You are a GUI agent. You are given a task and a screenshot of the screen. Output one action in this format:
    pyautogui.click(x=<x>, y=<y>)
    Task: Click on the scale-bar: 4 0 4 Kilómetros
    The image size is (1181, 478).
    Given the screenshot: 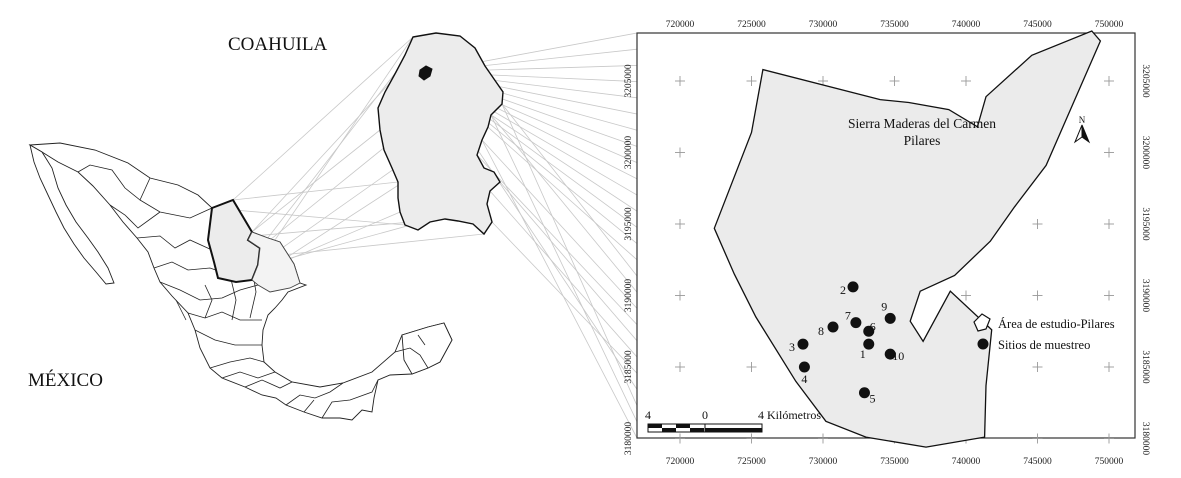 What is the action you would take?
    pyautogui.click(x=733, y=420)
    